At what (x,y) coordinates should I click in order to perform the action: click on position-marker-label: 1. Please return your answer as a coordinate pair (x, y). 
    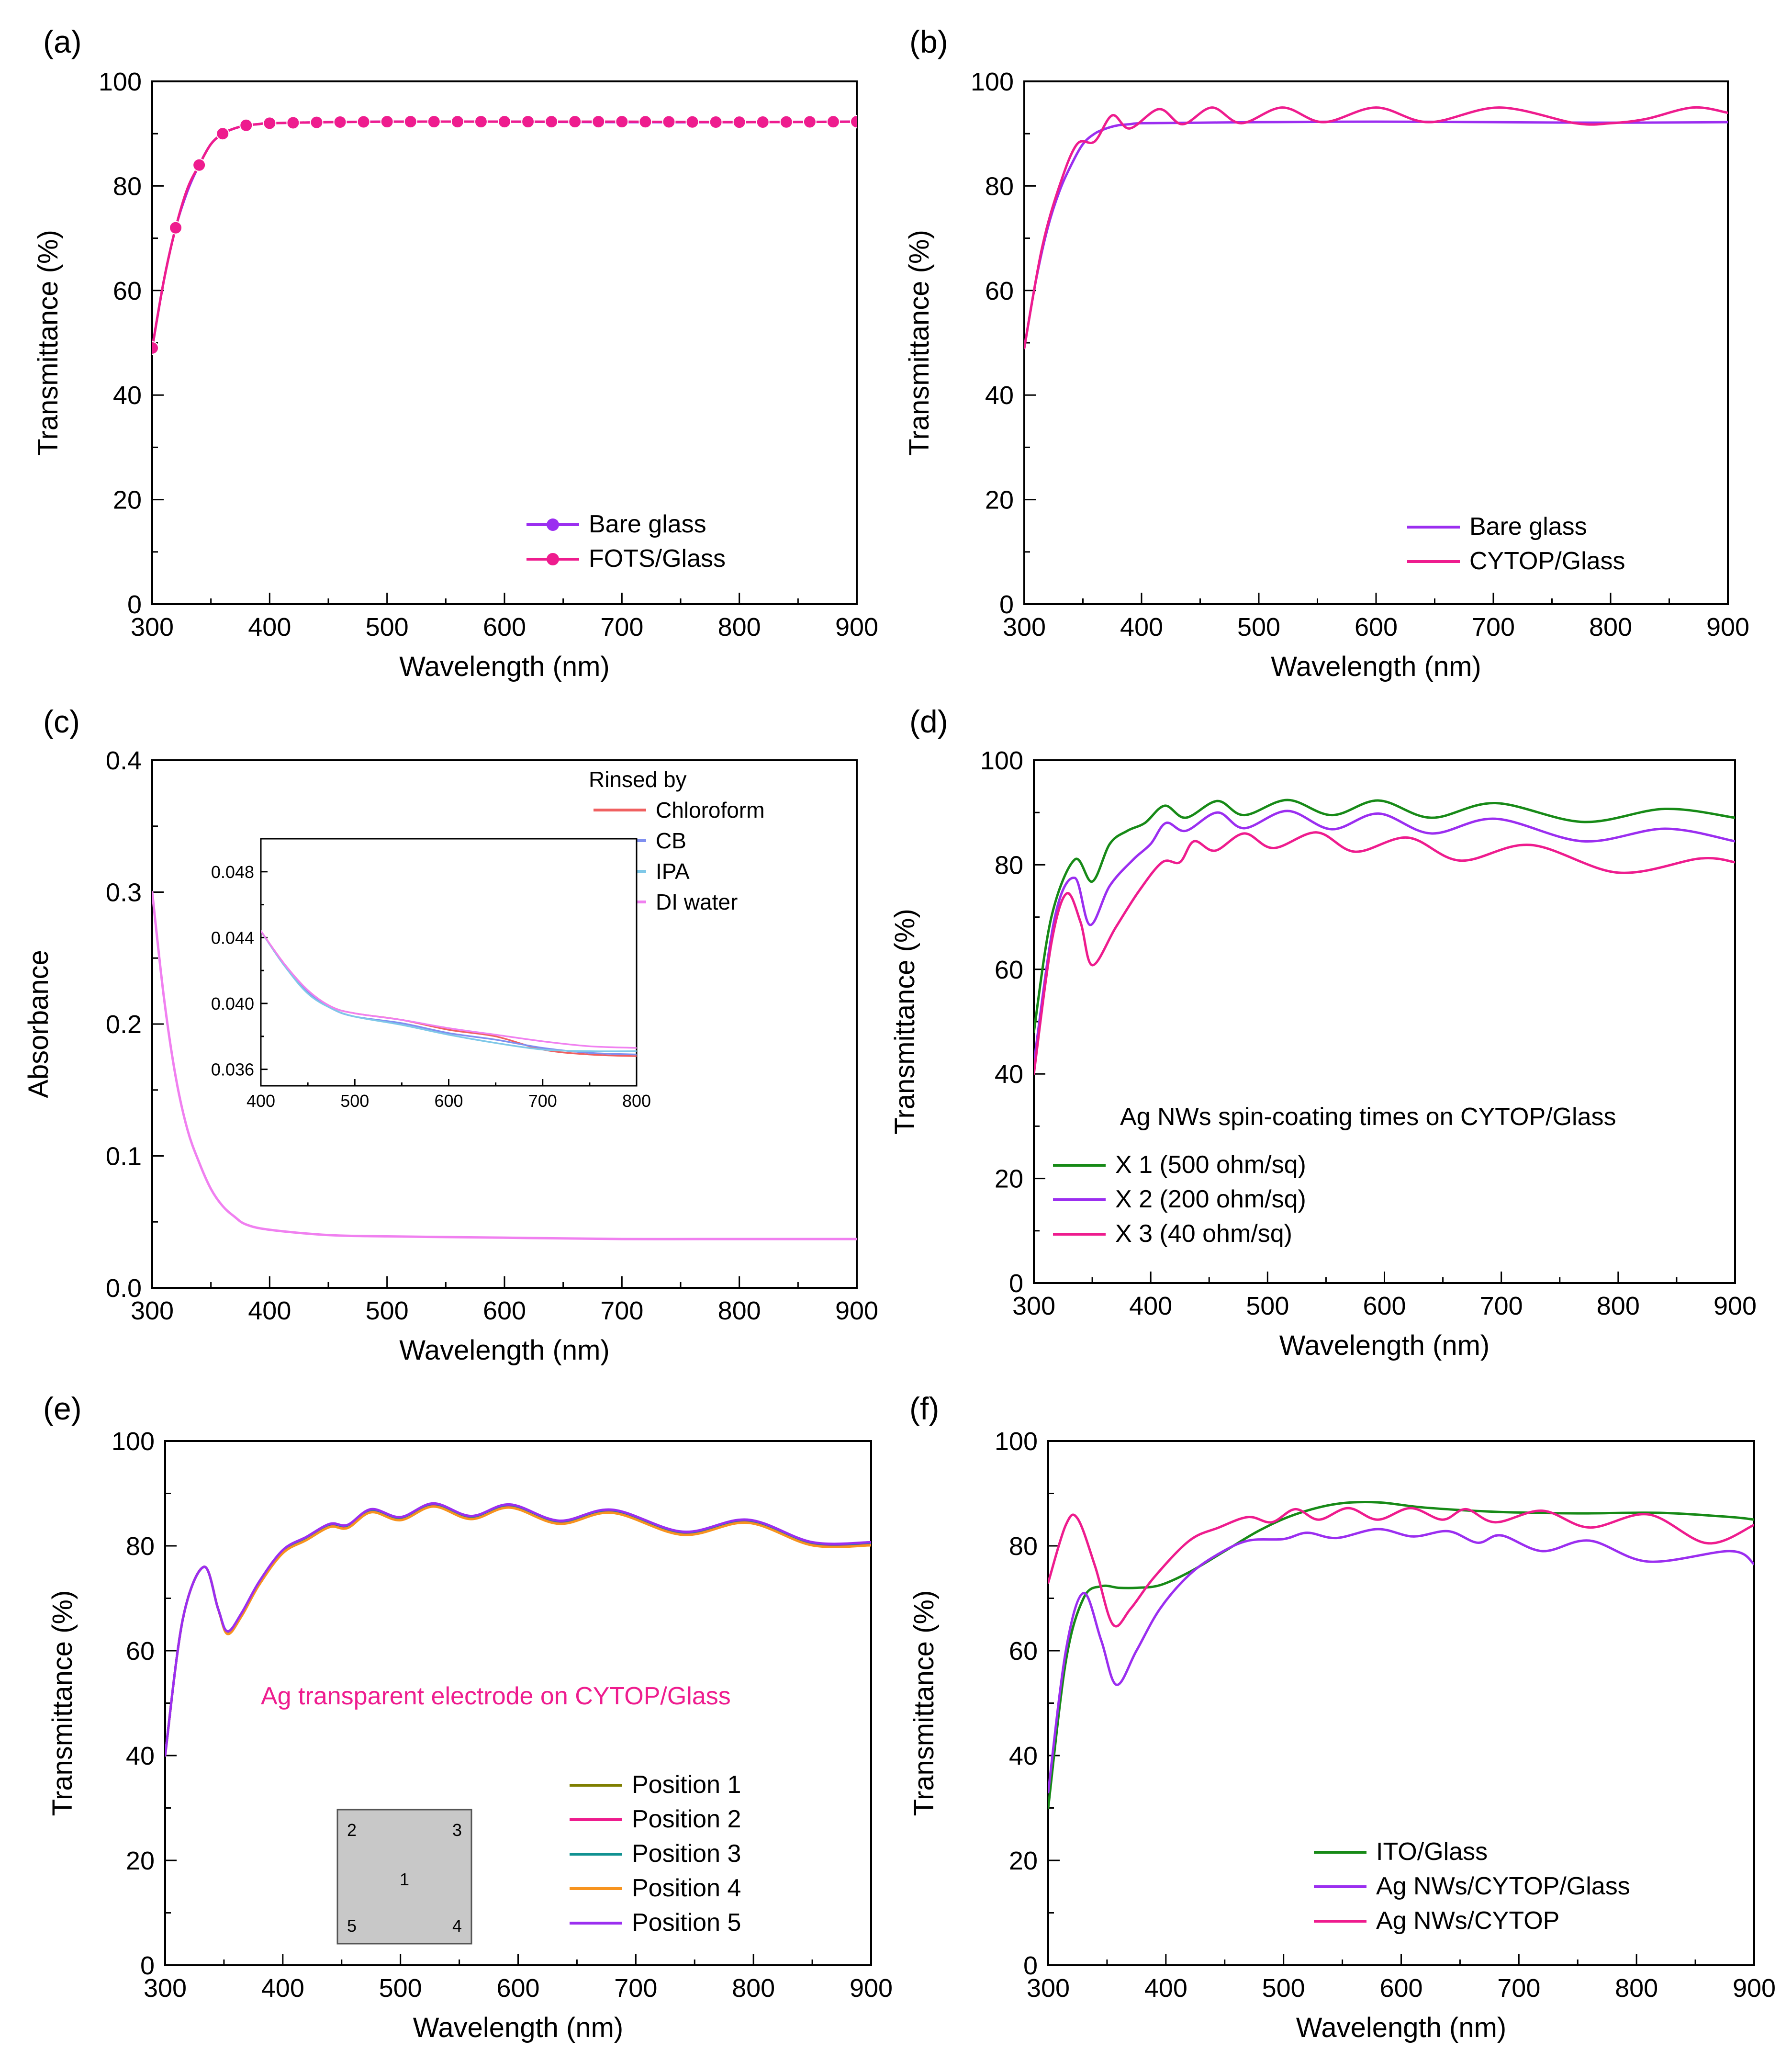
    Looking at the image, I should click on (404, 1879).